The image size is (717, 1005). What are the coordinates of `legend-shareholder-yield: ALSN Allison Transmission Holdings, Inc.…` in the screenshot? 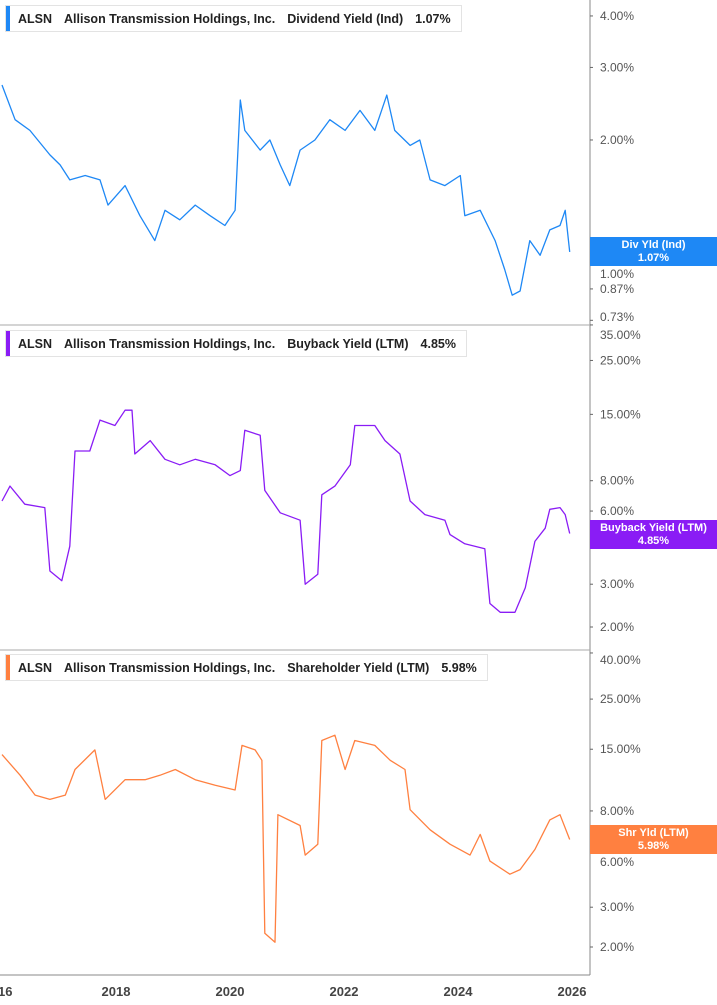 It's located at (246, 667).